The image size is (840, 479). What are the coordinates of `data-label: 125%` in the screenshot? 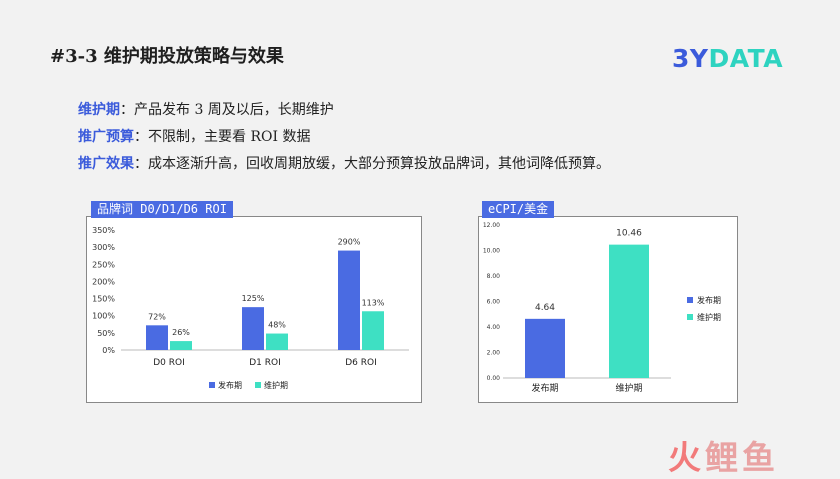 It's located at (253, 298).